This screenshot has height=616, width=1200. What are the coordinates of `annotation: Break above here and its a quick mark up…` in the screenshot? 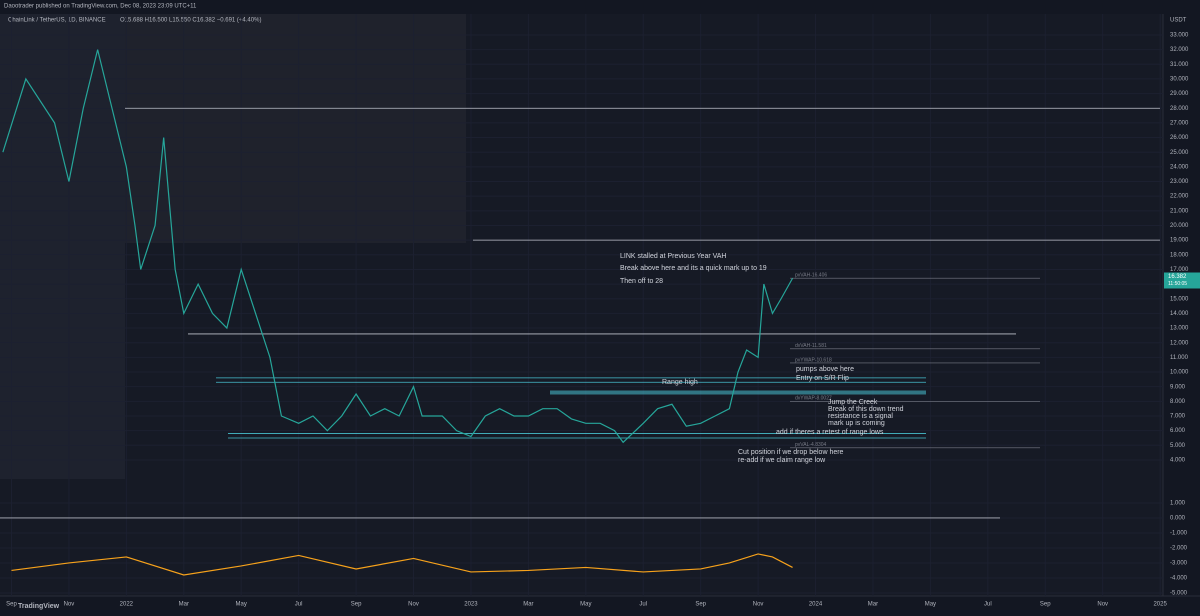 It's located at (693, 268).